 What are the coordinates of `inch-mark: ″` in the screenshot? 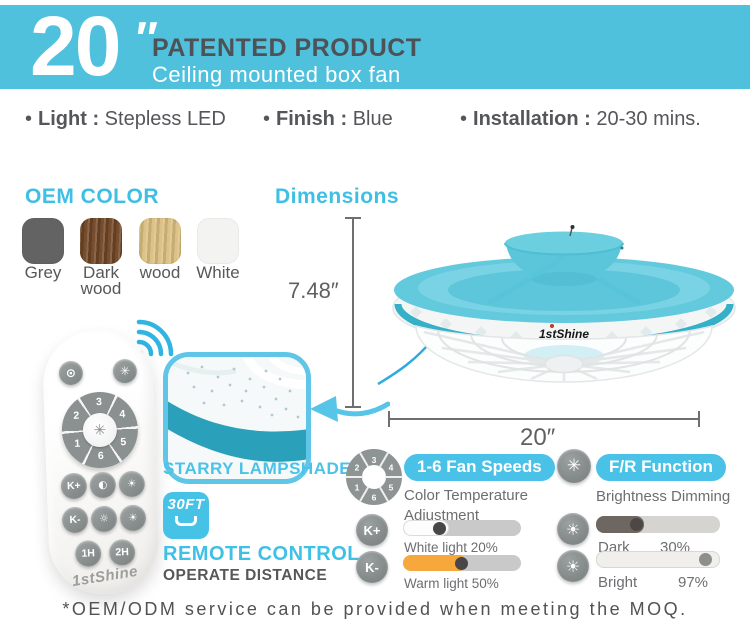 It's located at (147, 38).